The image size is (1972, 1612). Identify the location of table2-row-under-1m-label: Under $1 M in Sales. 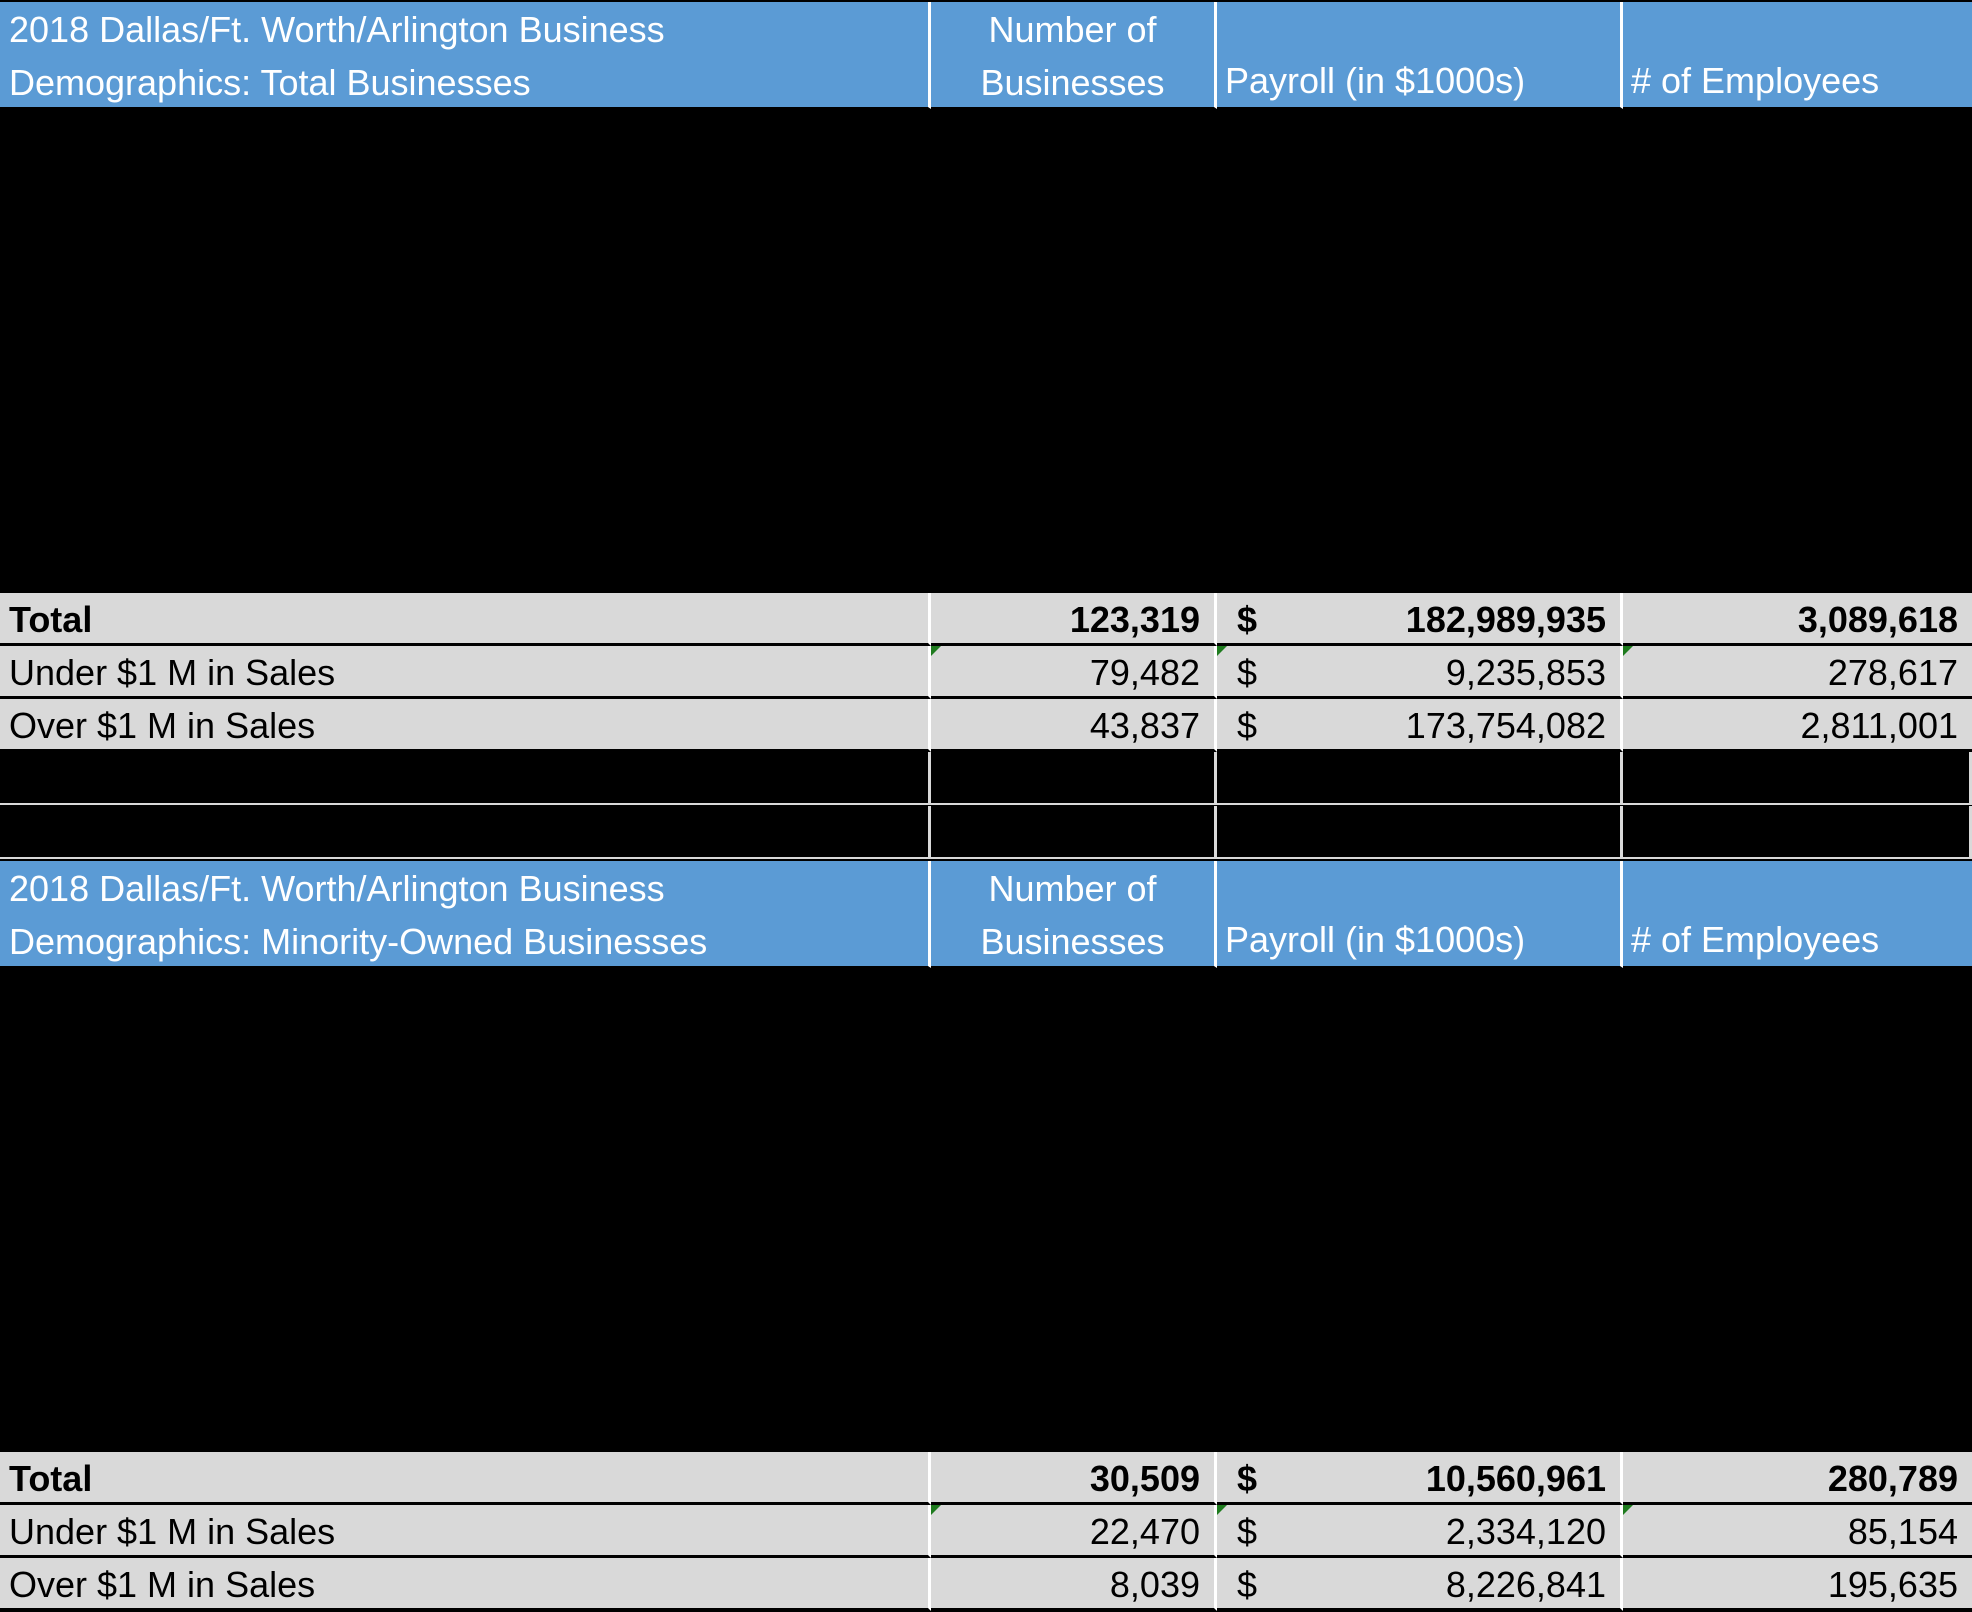
(465, 1531).